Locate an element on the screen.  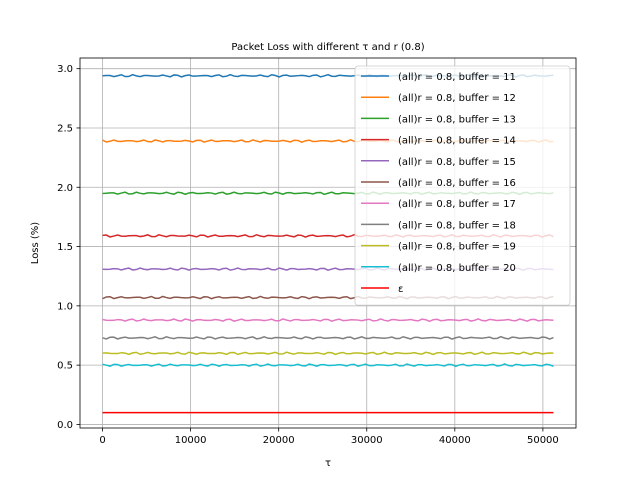
y-axis-label: Loss (%) is located at coordinates (35, 243).